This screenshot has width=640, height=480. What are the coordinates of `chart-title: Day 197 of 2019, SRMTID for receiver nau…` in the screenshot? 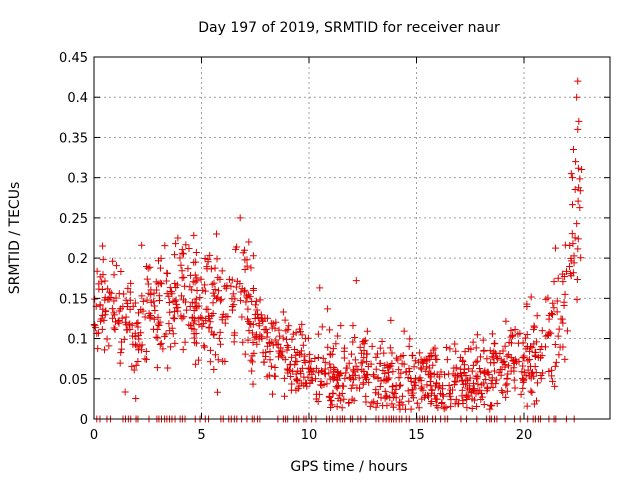 It's located at (349, 28).